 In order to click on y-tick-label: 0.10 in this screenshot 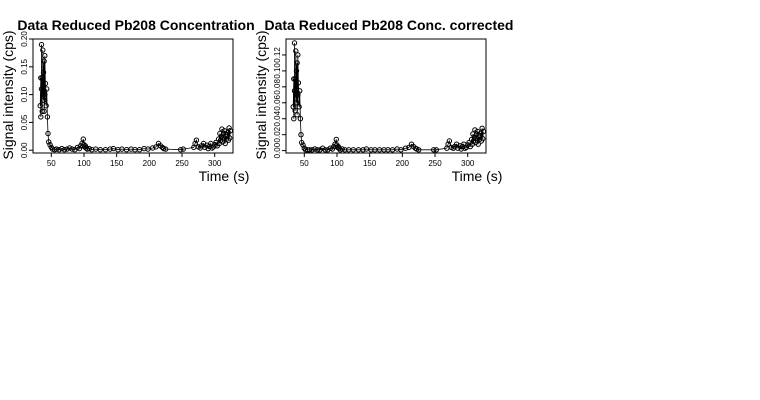, I will do `click(24, 94)`.